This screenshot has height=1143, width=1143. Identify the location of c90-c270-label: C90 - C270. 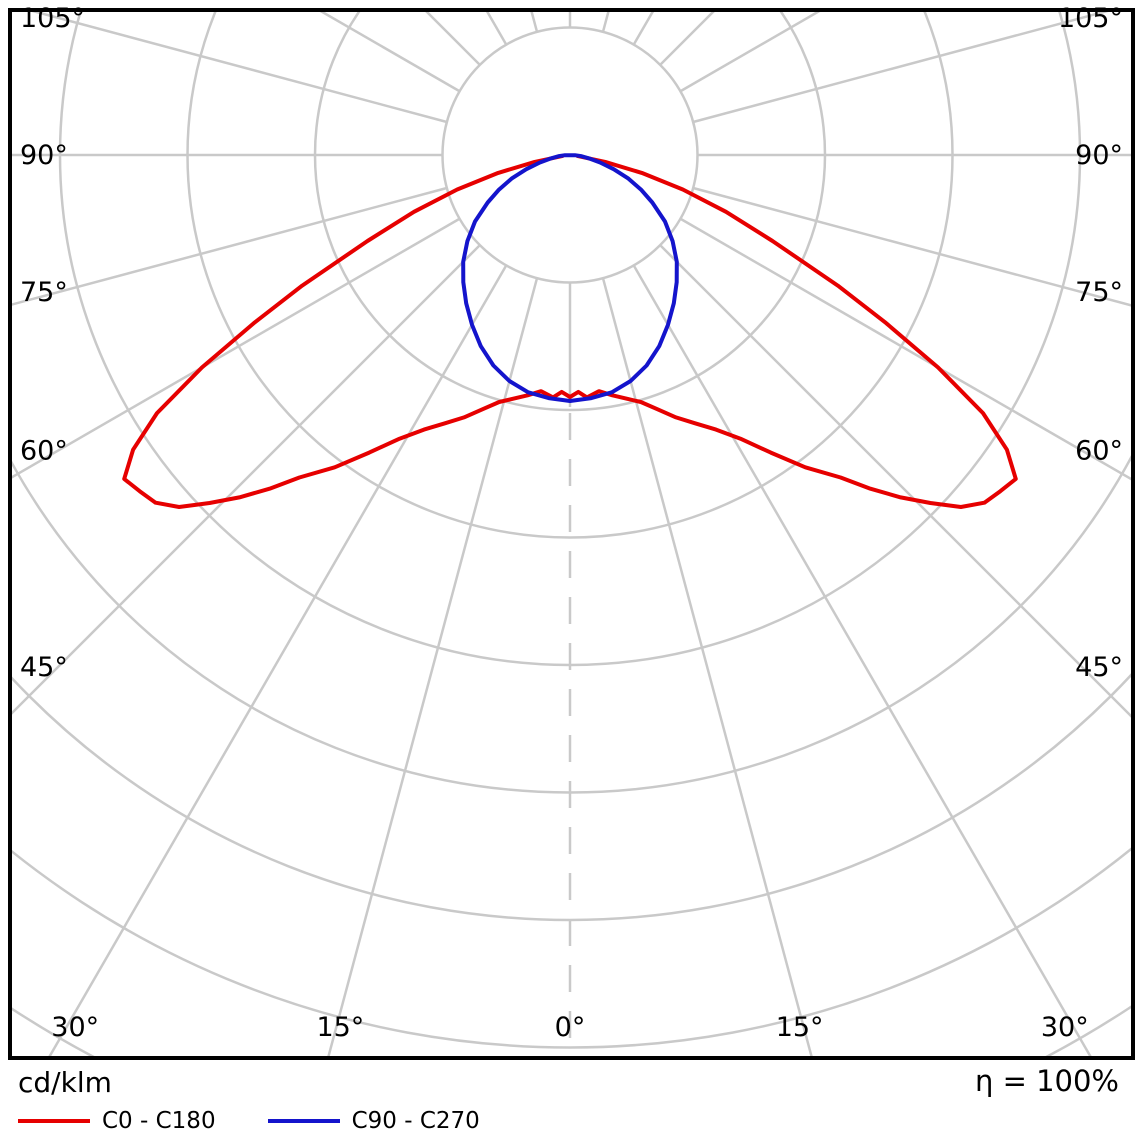
(415, 1121).